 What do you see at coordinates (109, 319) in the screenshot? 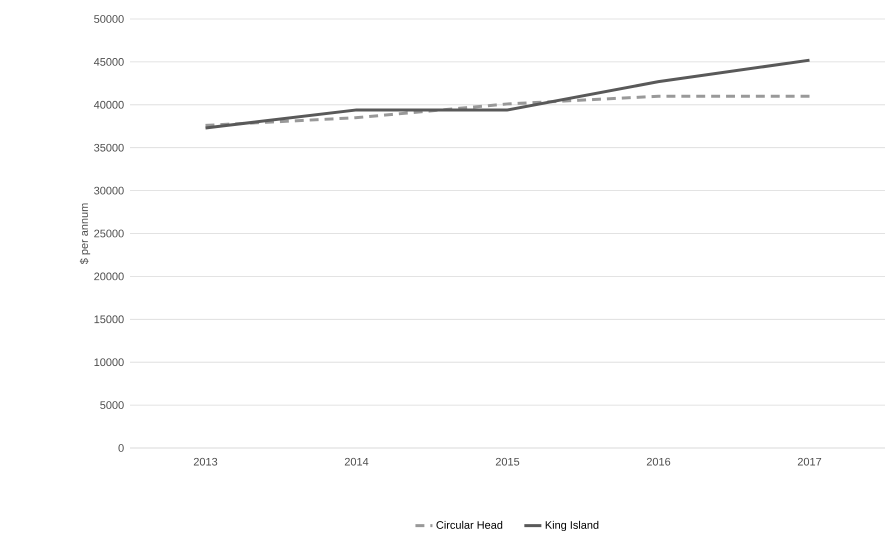
I see `y-tick-label: 15000` at bounding box center [109, 319].